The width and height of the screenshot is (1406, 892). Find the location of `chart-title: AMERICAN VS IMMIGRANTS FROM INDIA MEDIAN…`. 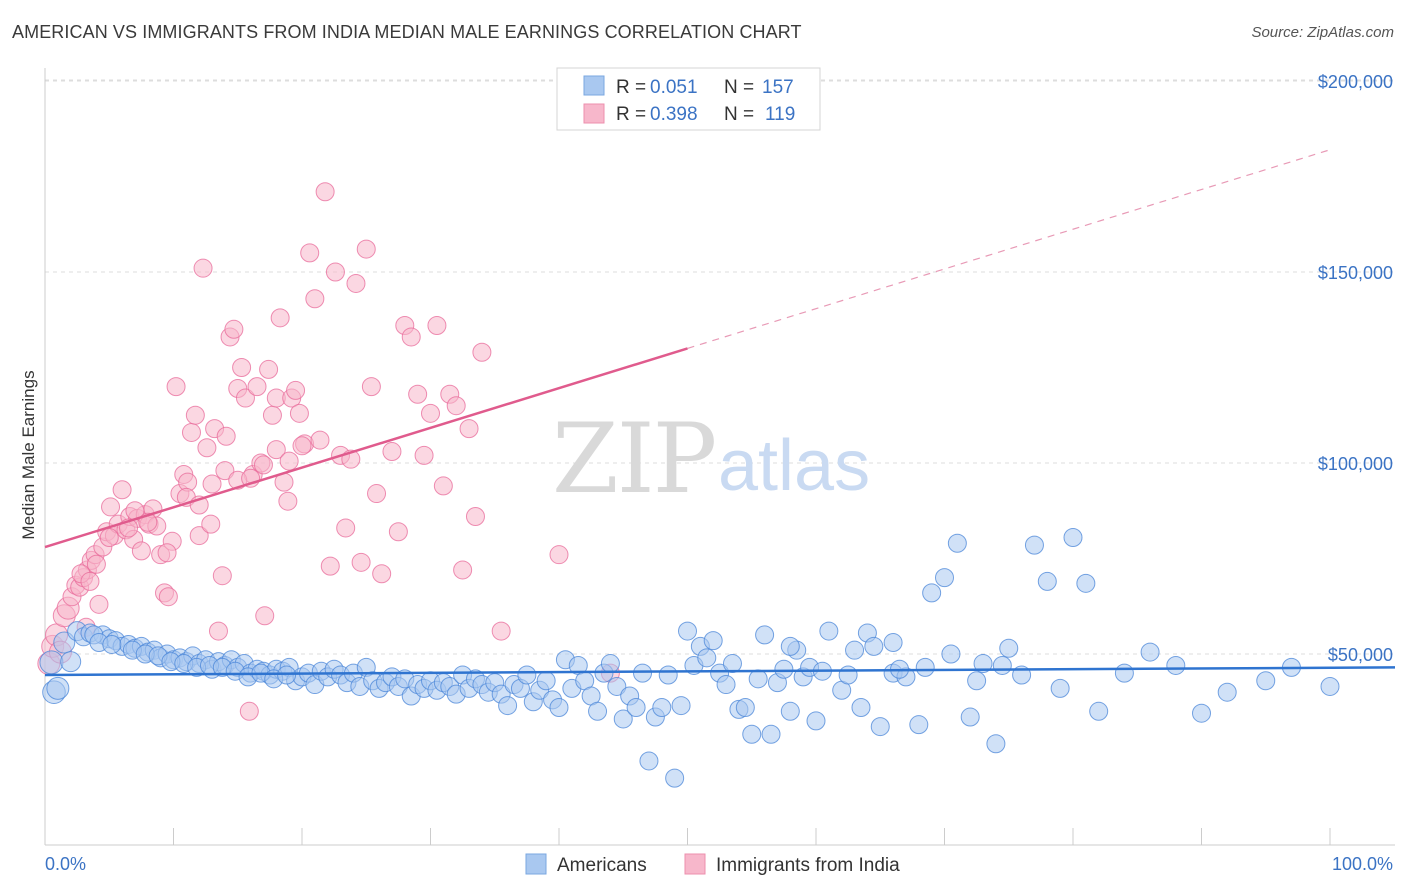

chart-title: AMERICAN VS IMMIGRANTS FROM INDIA MEDIAN… is located at coordinates (407, 32).